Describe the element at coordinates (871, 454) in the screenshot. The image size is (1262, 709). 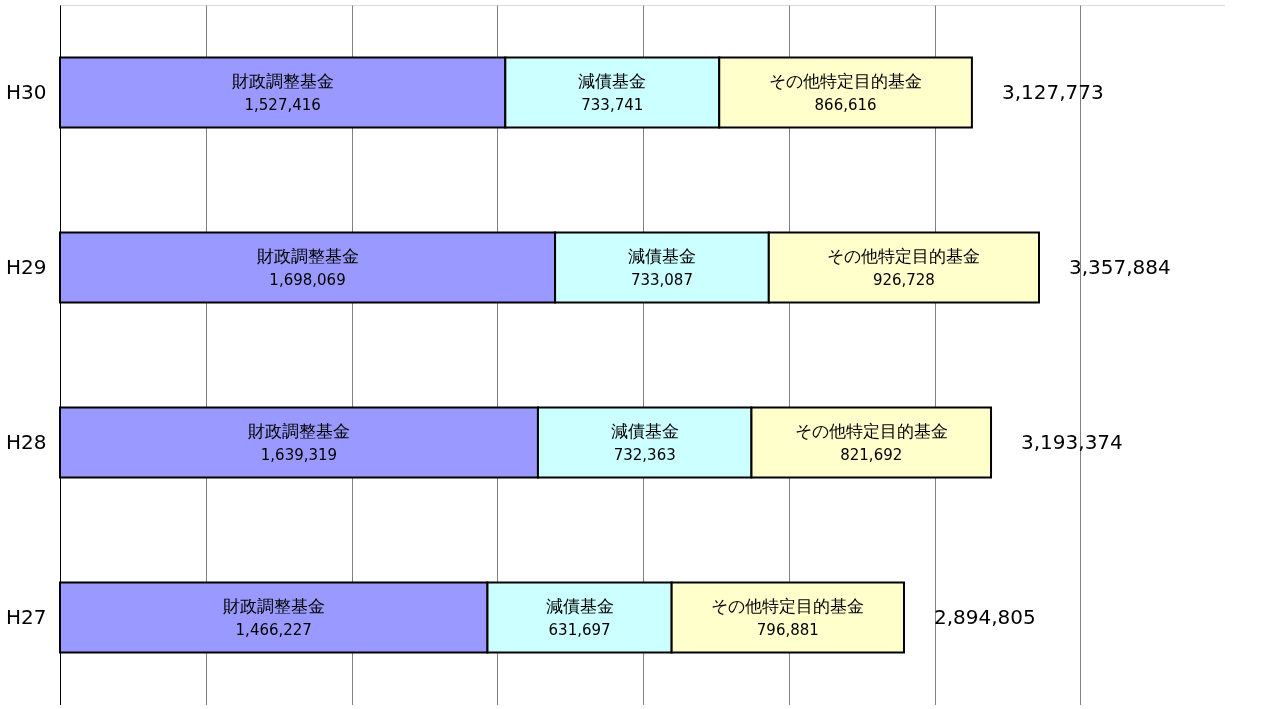
I see `data-label: 821,692` at that location.